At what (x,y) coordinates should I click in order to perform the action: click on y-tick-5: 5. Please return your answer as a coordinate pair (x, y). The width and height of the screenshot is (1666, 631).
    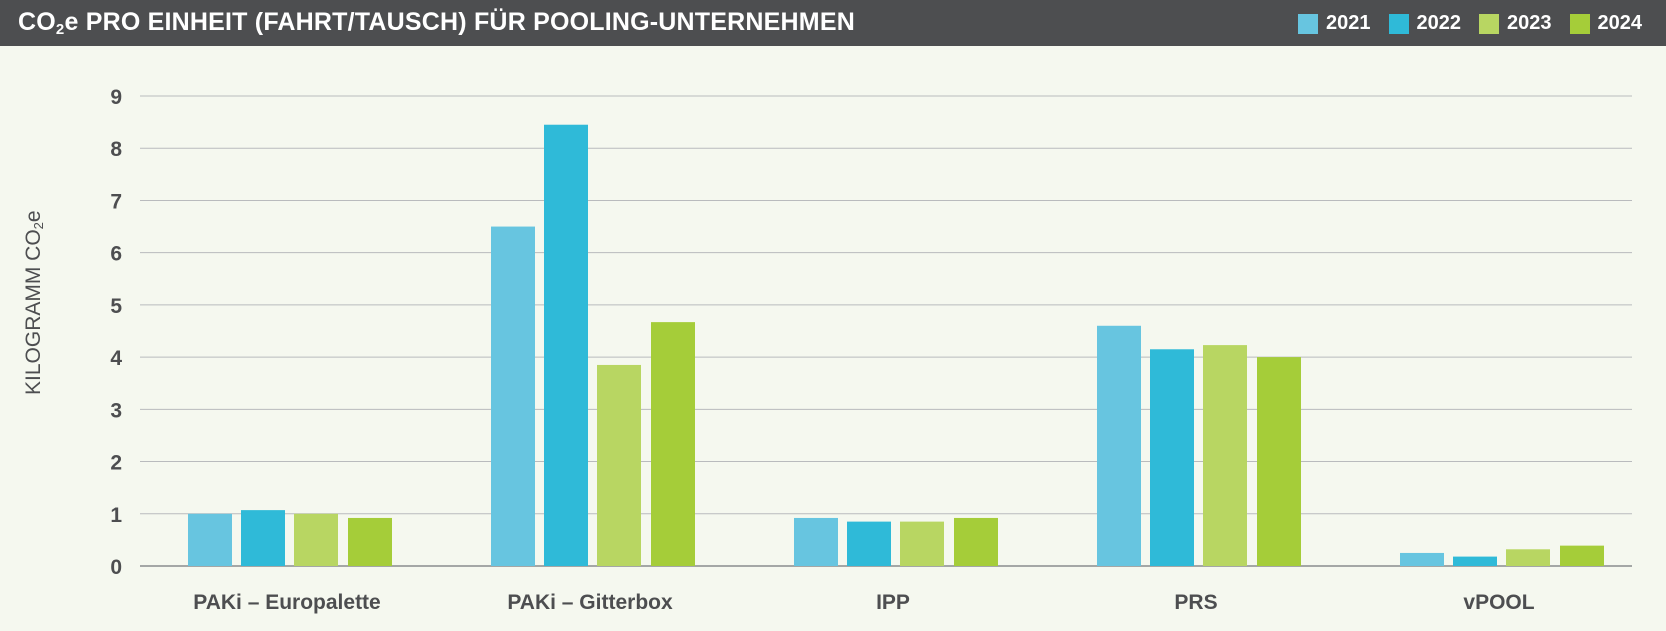
    Looking at the image, I should click on (116, 306).